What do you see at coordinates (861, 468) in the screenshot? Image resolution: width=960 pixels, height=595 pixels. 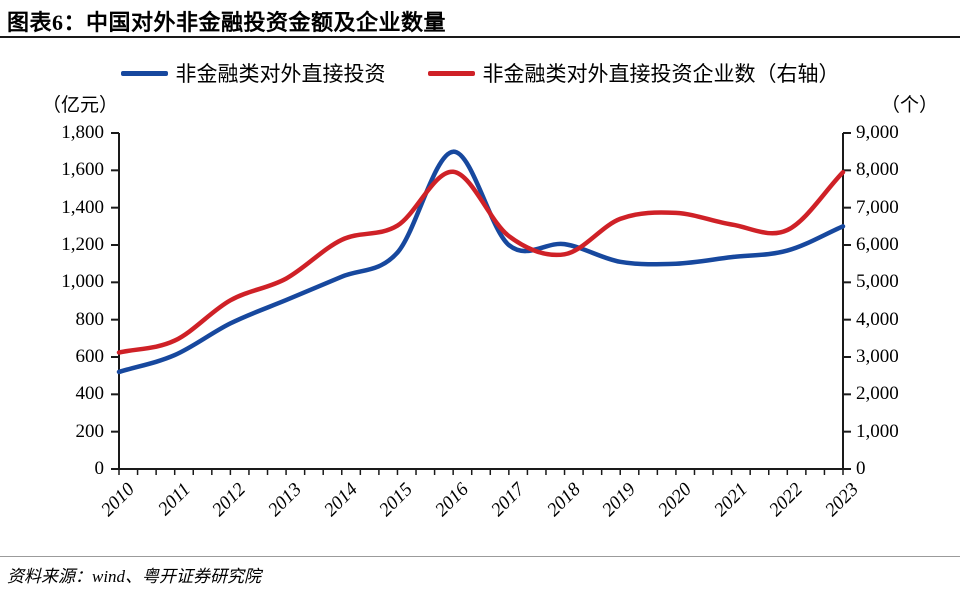 I see `right-y-axis-label: 0` at bounding box center [861, 468].